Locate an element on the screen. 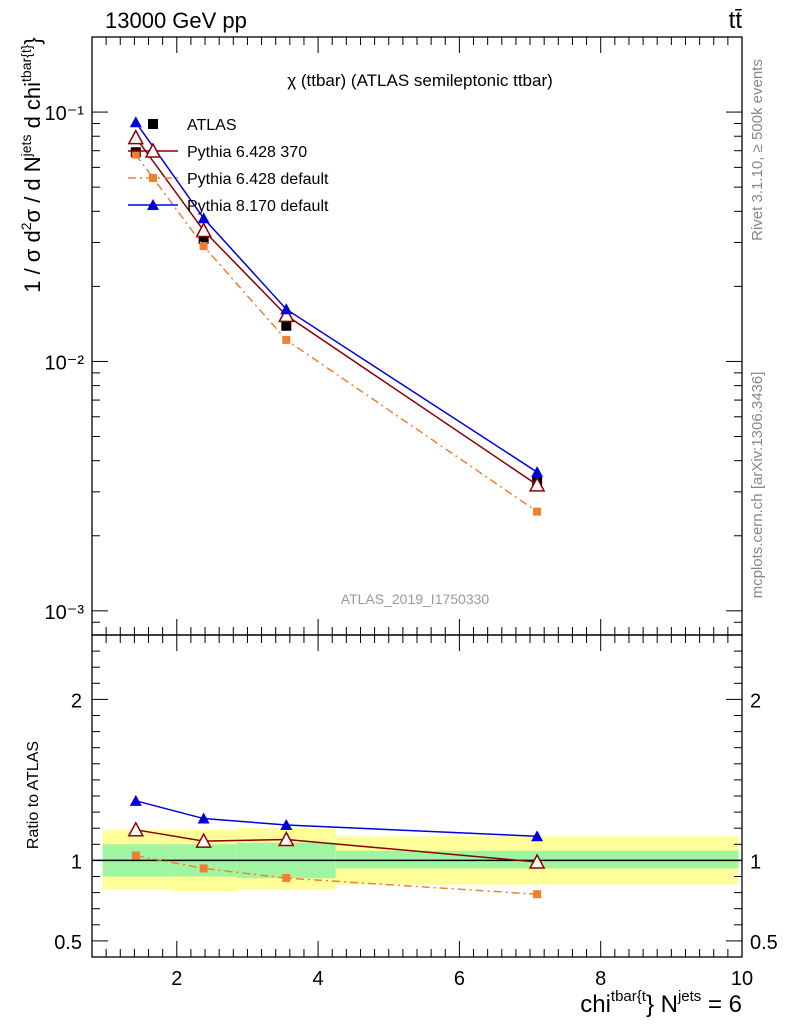  y-title-end: } is located at coordinates (32, 40).